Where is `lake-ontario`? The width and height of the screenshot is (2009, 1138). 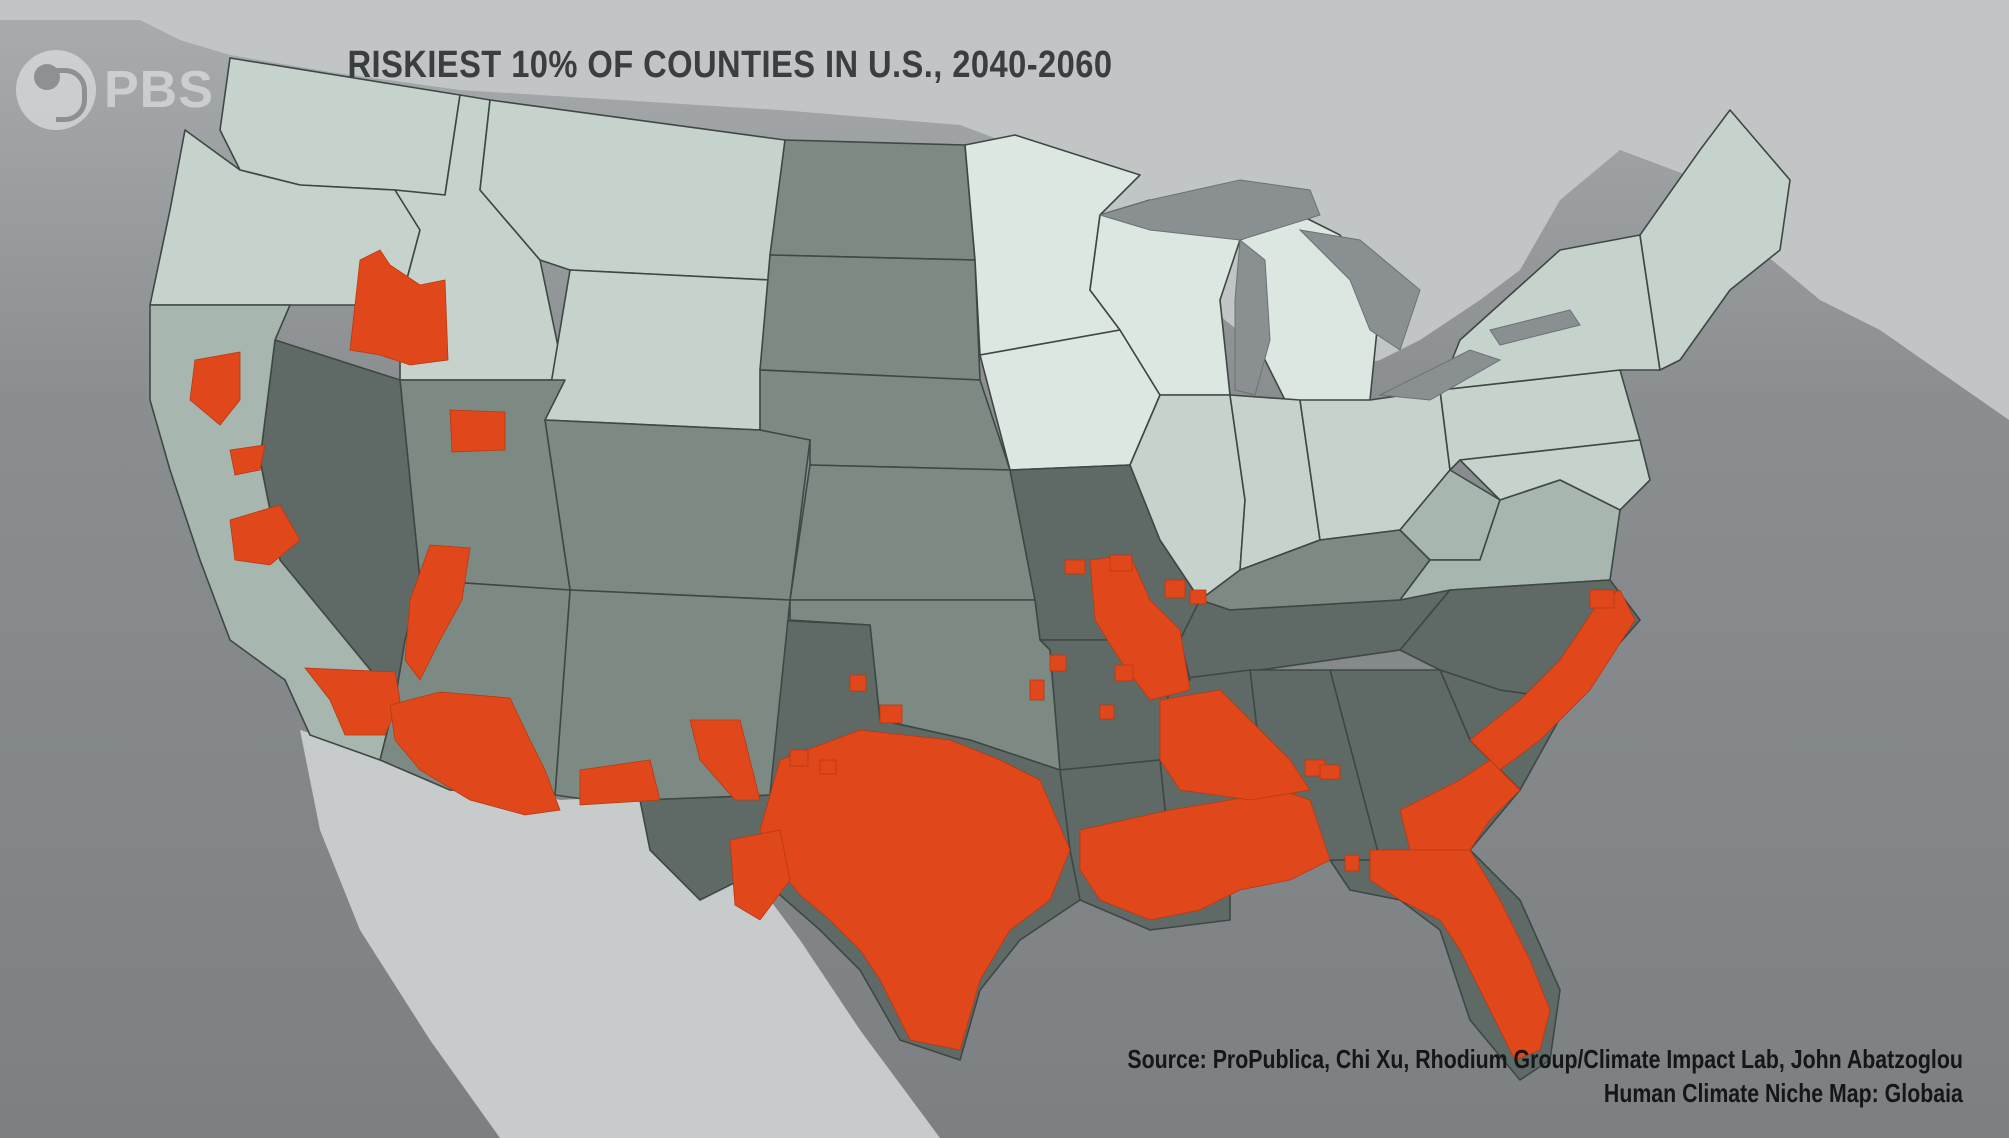
lake-ontario is located at coordinates (1535, 327).